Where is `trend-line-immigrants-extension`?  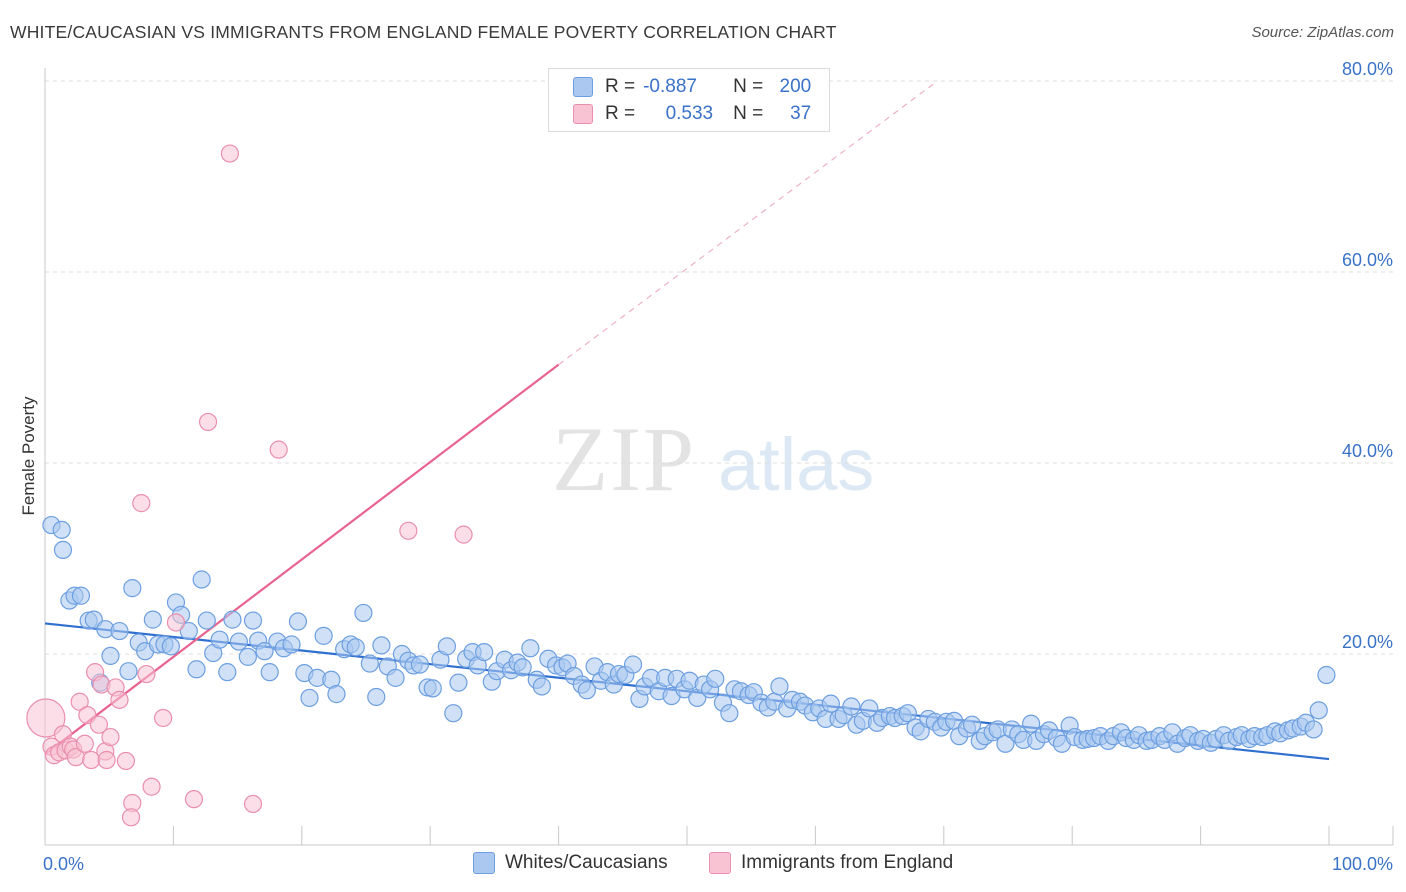
trend-line-immigrants-extension is located at coordinates (748, 223).